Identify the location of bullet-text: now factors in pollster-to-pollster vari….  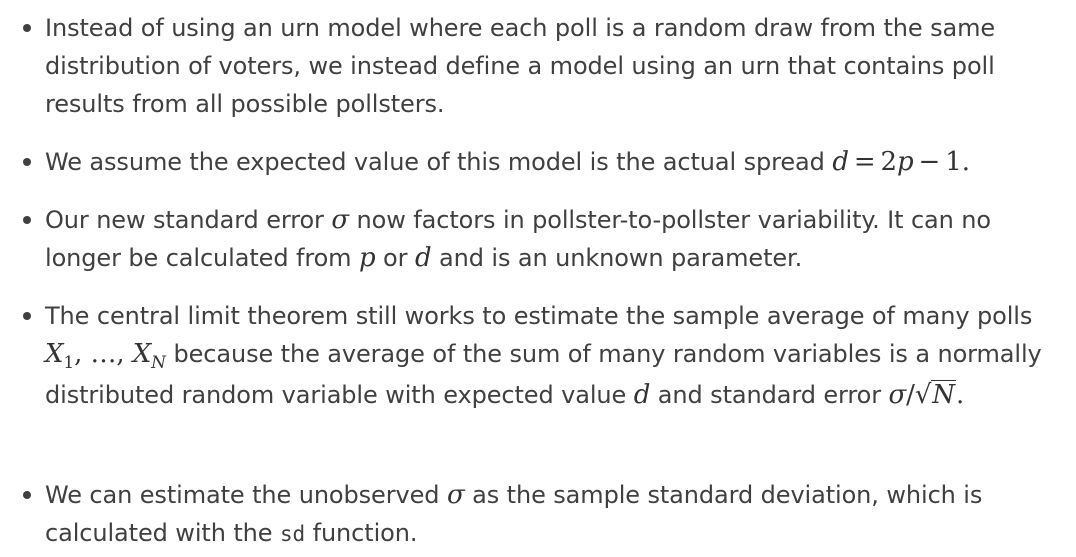
(518, 239).